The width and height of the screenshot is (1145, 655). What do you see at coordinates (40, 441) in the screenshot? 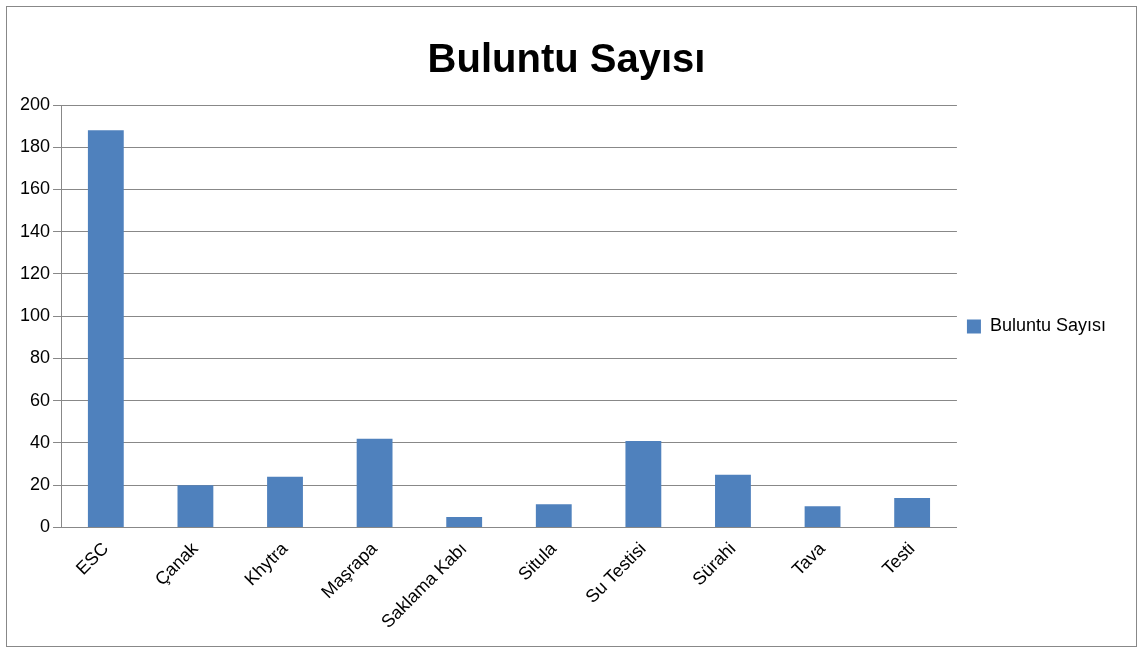
I see `y-tick-label: 40` at bounding box center [40, 441].